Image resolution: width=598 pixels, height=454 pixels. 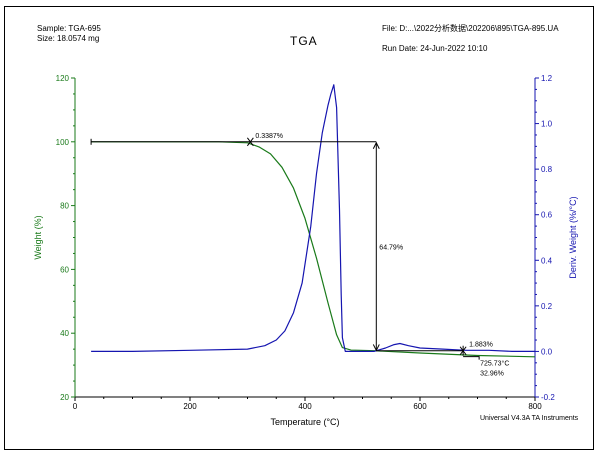 What do you see at coordinates (547, 169) in the screenshot?
I see `y-tick-label-right: 0.8` at bounding box center [547, 169].